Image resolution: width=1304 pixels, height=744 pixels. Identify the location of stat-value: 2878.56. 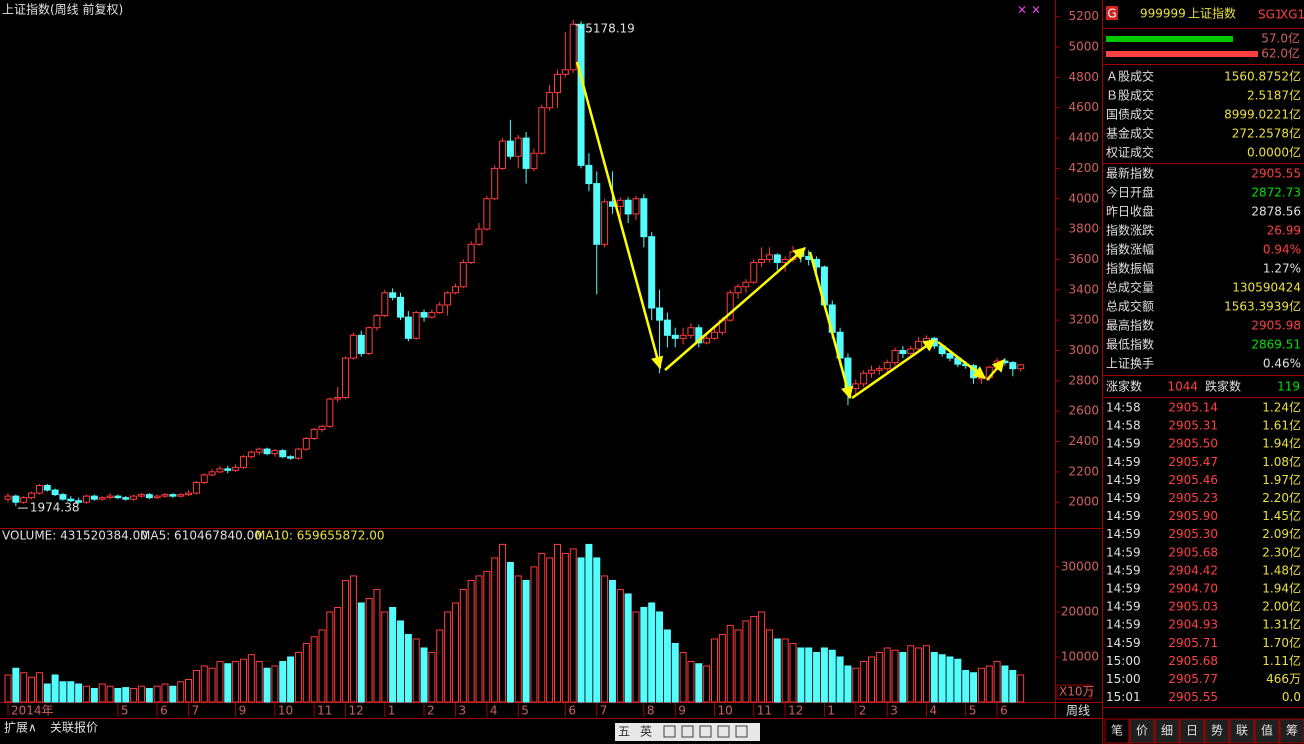
(1276, 212).